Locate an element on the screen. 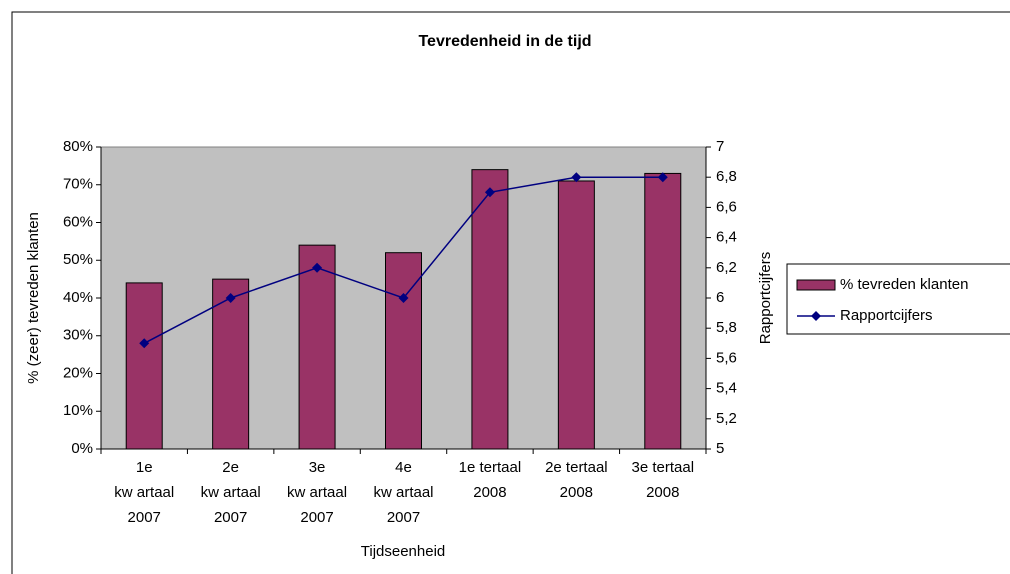 This screenshot has height=574, width=1010. x-tick-label: 3e tertaal is located at coordinates (663, 467).